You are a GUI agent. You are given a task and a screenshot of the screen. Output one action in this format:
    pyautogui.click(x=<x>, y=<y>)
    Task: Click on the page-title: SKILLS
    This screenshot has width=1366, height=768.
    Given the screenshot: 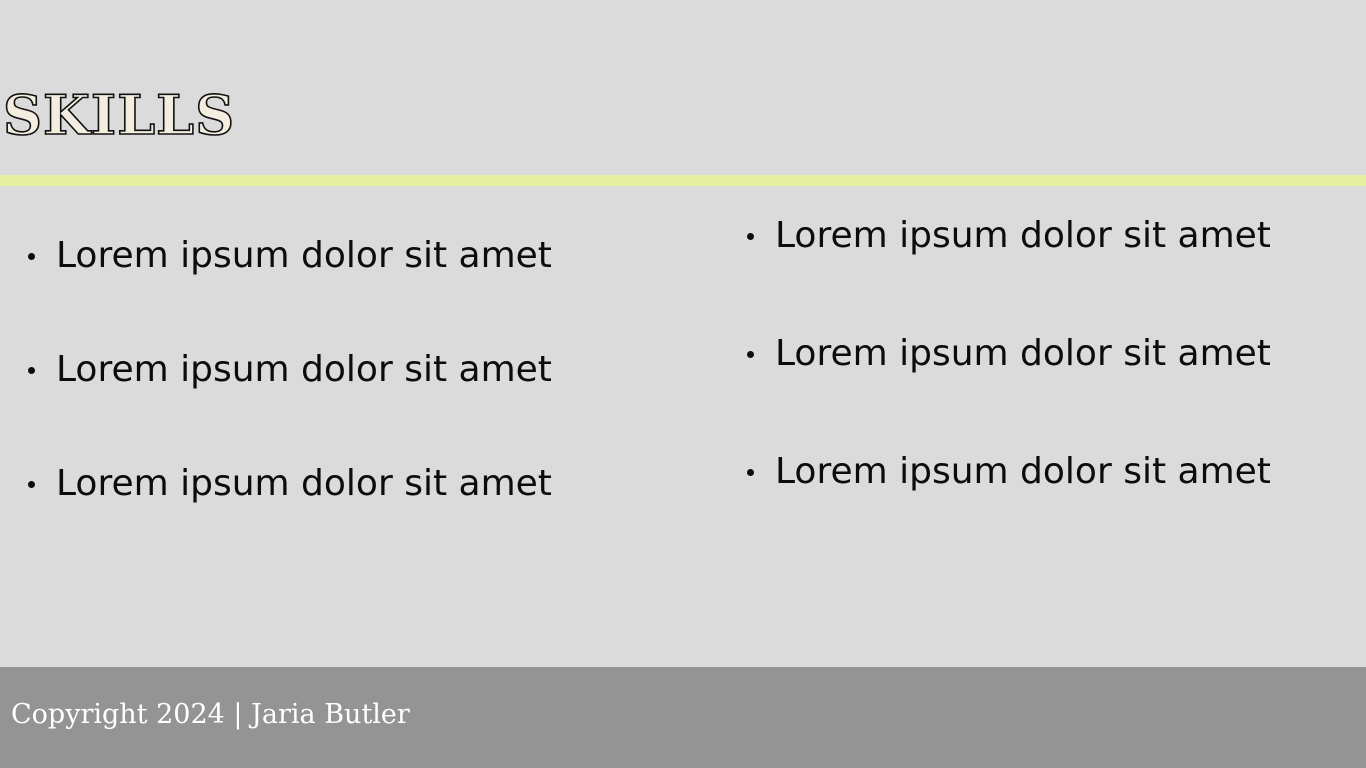 What is the action you would take?
    pyautogui.click(x=119, y=115)
    